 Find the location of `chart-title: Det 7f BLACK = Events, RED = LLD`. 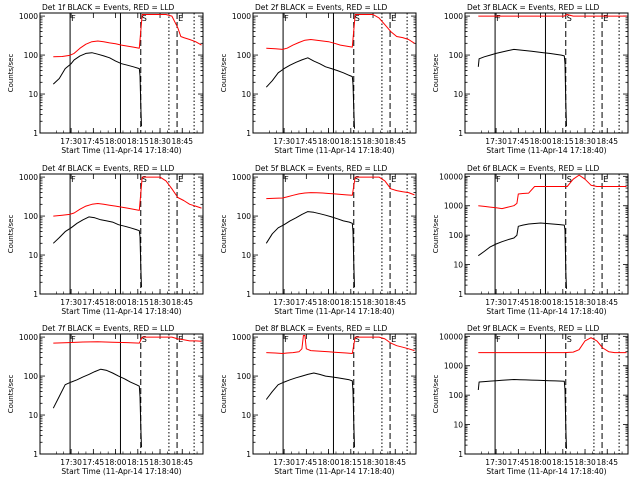

chart-title: Det 7f BLACK = Events, RED = LLD is located at coordinates (108, 328).